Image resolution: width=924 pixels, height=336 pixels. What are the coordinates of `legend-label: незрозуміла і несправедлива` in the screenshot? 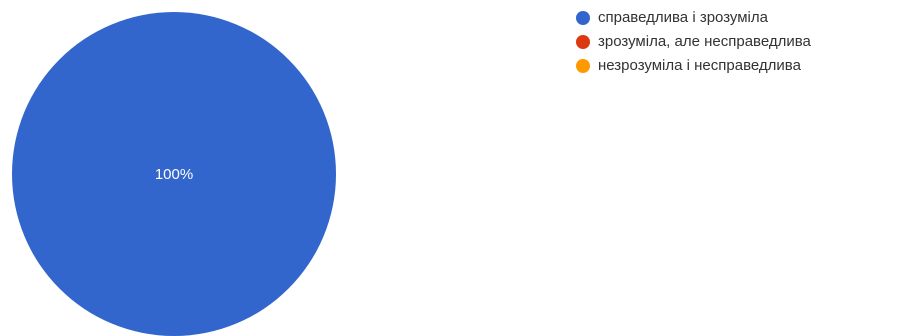 It's located at (699, 65).